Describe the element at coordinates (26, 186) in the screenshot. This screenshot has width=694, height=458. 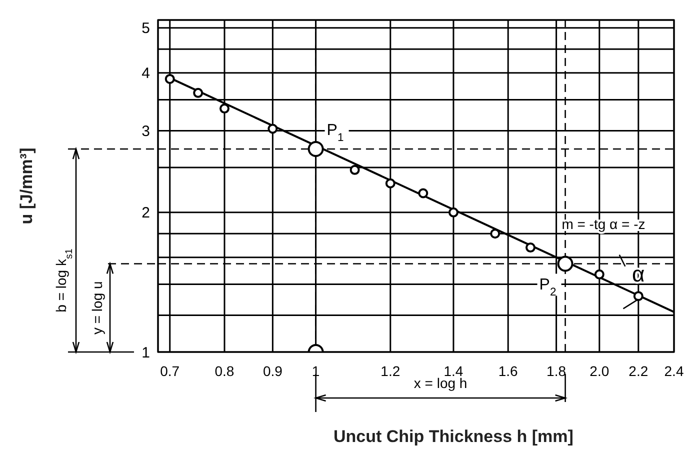
I see `text: u [J/mm³]` at that location.